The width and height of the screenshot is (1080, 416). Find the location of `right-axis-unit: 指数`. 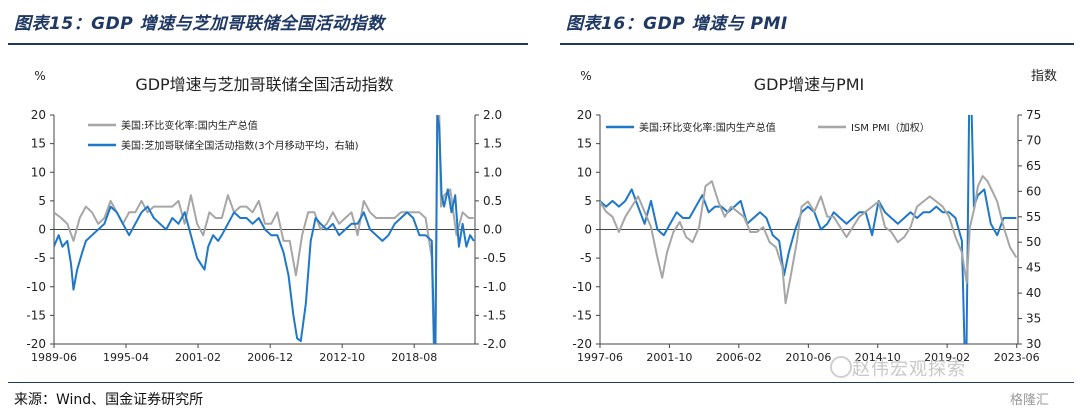

right-axis-unit: 指数 is located at coordinates (1044, 76).